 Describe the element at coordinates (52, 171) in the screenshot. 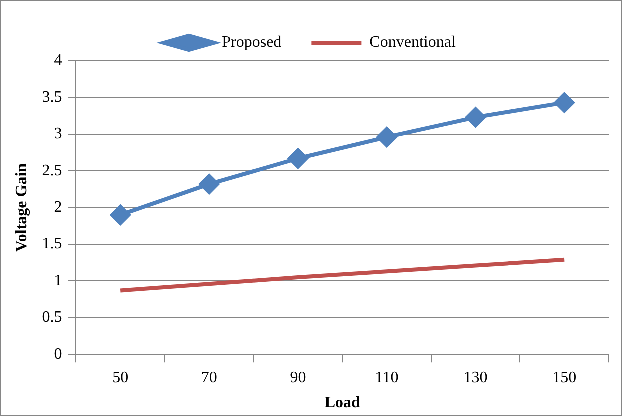

I see `y-tick-label: 2.5` at that location.